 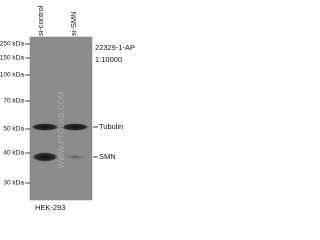 What do you see at coordinates (108, 59) in the screenshot?
I see `antibody-dilution: 1:10000` at bounding box center [108, 59].